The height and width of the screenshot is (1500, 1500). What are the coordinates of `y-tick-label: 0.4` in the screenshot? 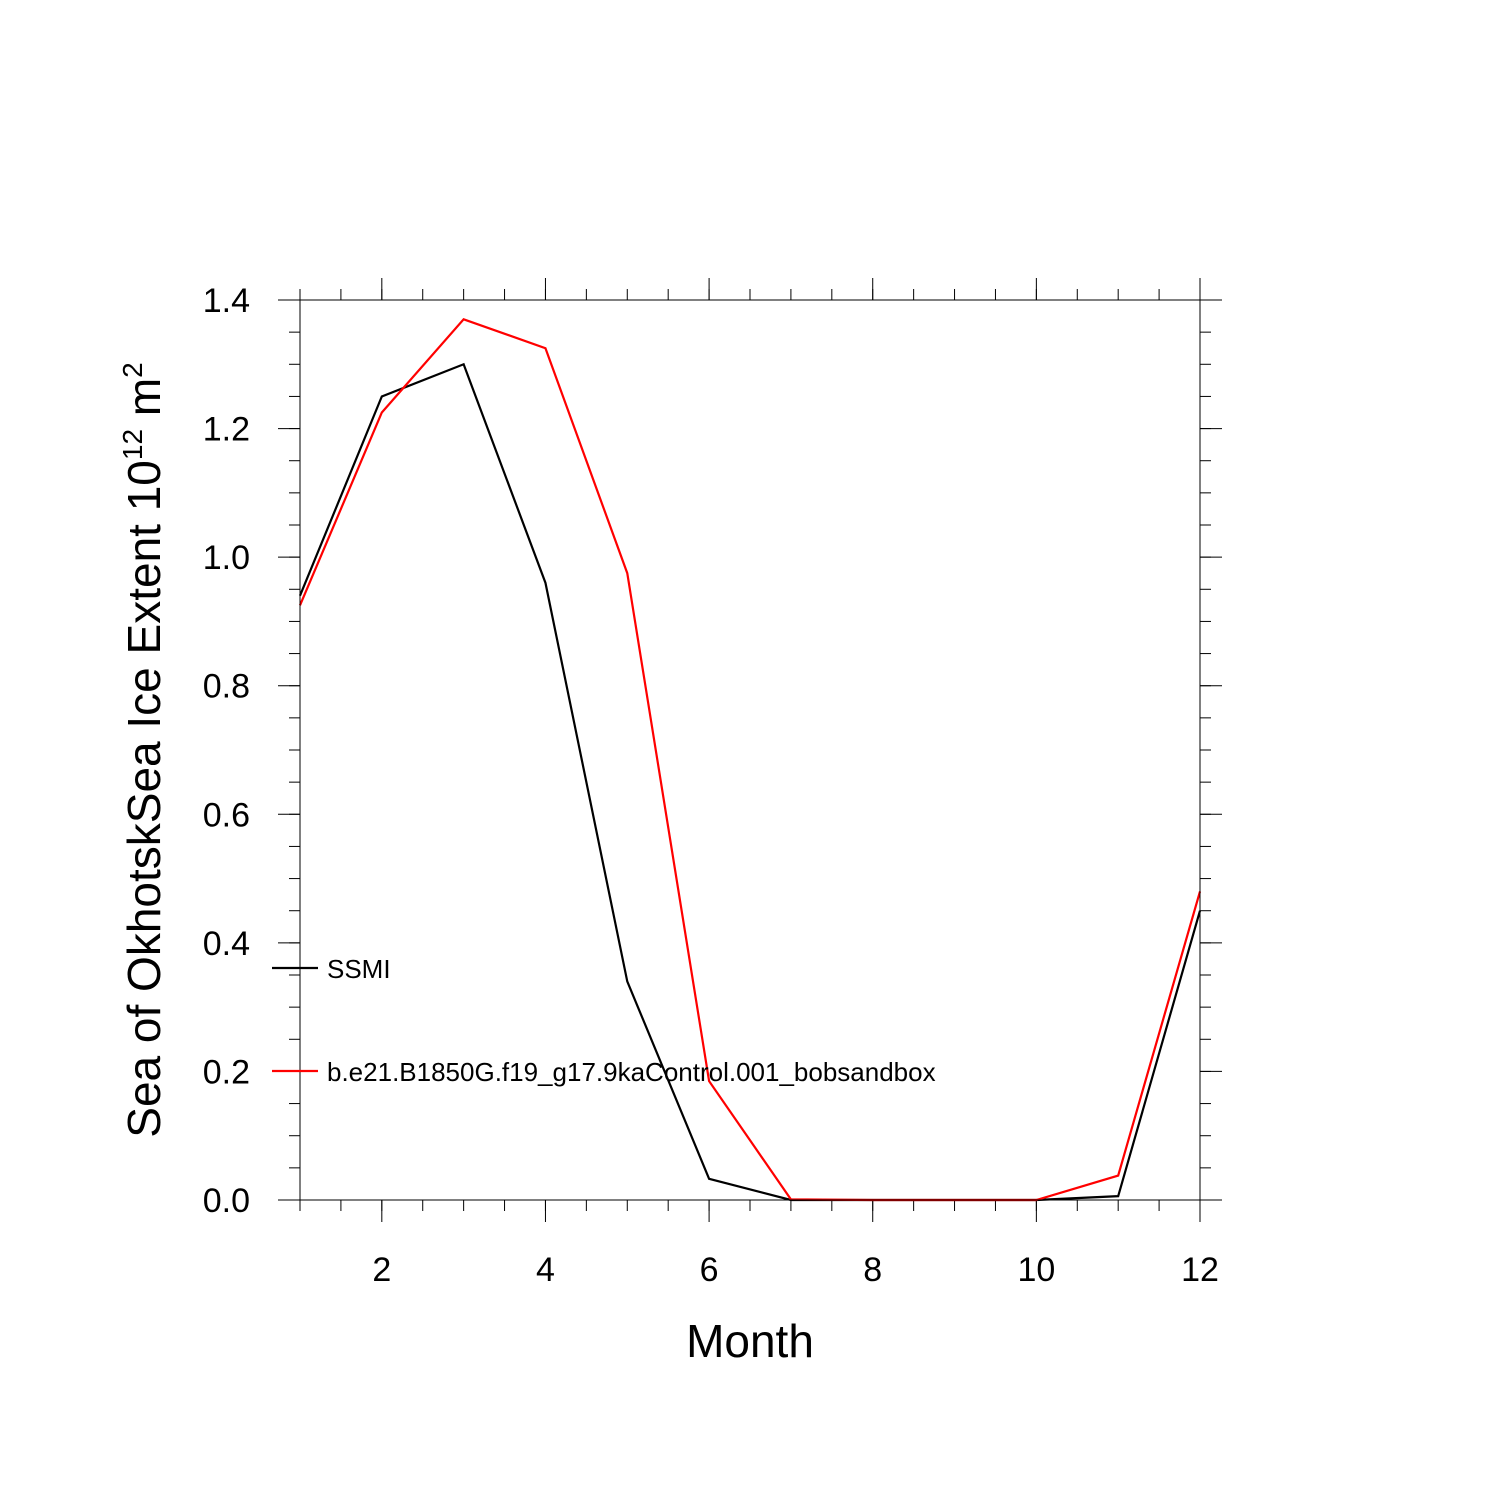 It's located at (226, 944).